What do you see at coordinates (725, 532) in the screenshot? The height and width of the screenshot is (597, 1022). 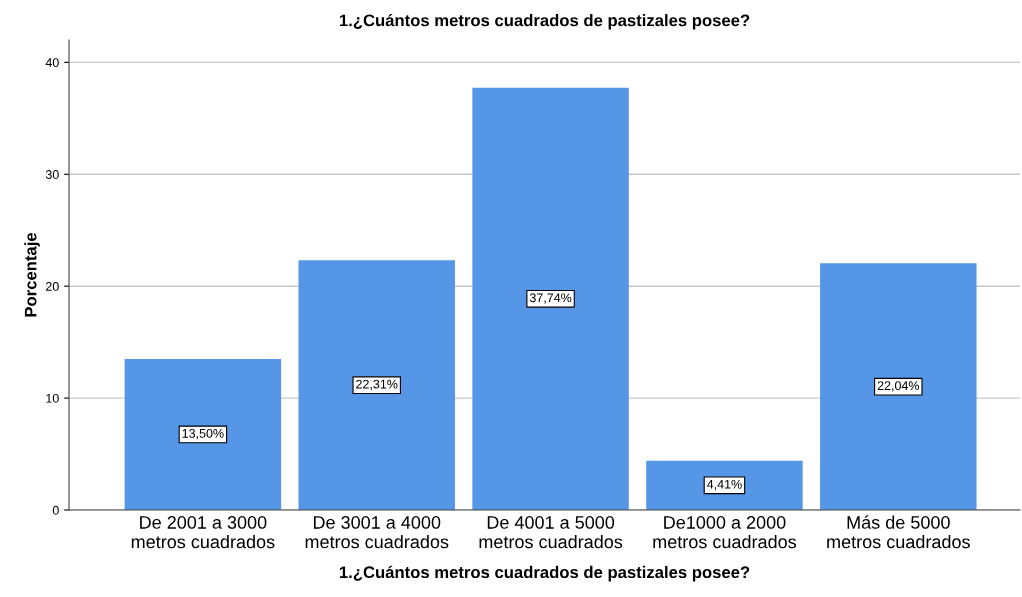 I see `x-tick-label: De1000 a 2000 metros cuadrados` at bounding box center [725, 532].